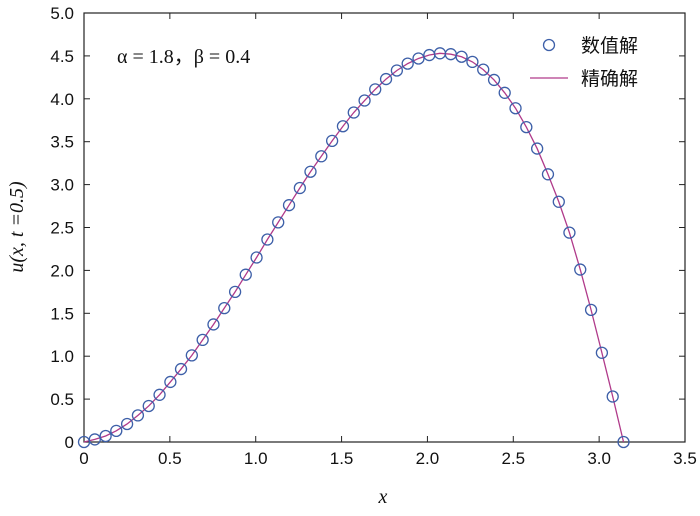  Describe the element at coordinates (62, 13) in the screenshot. I see `y-tick-label: 5.0` at that location.